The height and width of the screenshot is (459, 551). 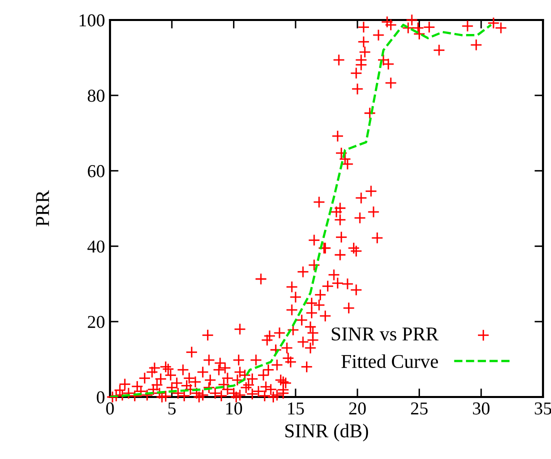 What do you see at coordinates (100, 397) in the screenshot?
I see `y-tick-label: 0` at bounding box center [100, 397].